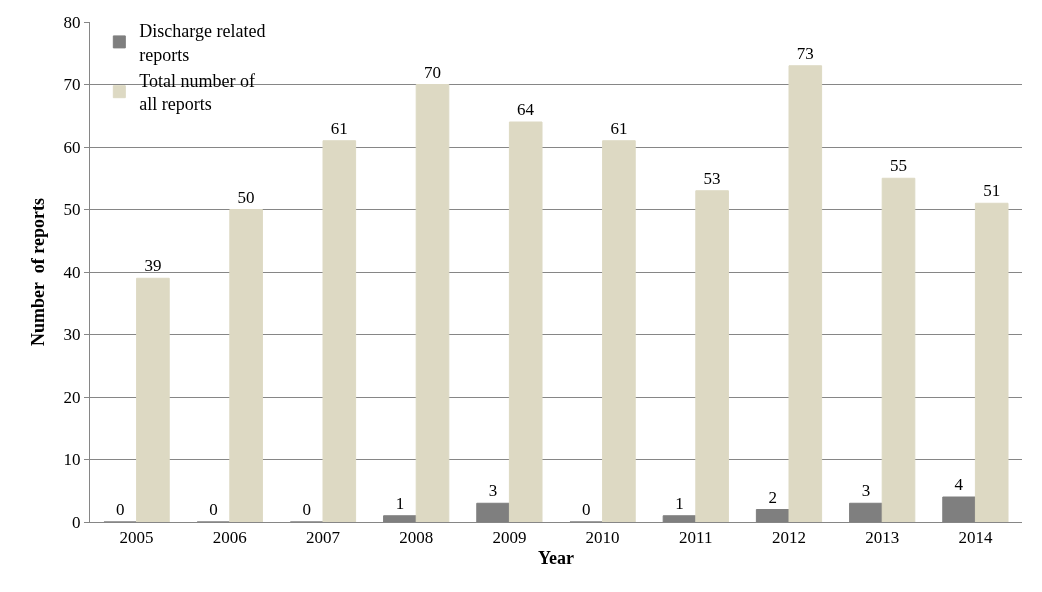 The height and width of the screenshot is (592, 1042). Describe the element at coordinates (975, 538) in the screenshot. I see `x-tick-label: 2014` at that location.